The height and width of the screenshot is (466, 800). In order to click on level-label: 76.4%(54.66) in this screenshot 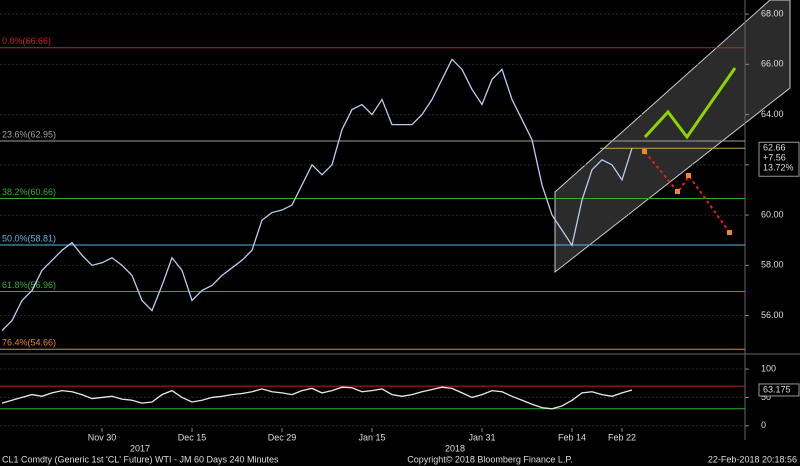, I will do `click(29, 343)`.